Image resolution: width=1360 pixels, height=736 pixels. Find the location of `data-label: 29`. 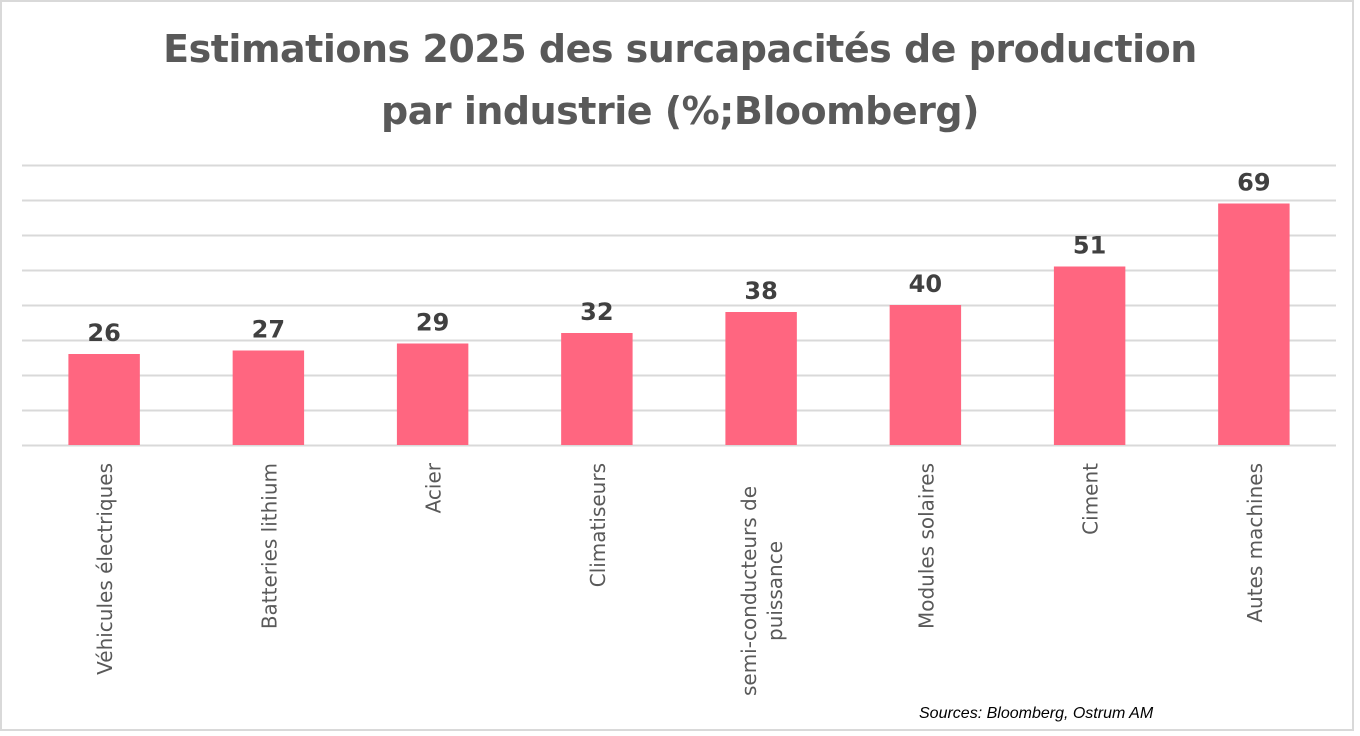

data-label: 29 is located at coordinates (432, 323).